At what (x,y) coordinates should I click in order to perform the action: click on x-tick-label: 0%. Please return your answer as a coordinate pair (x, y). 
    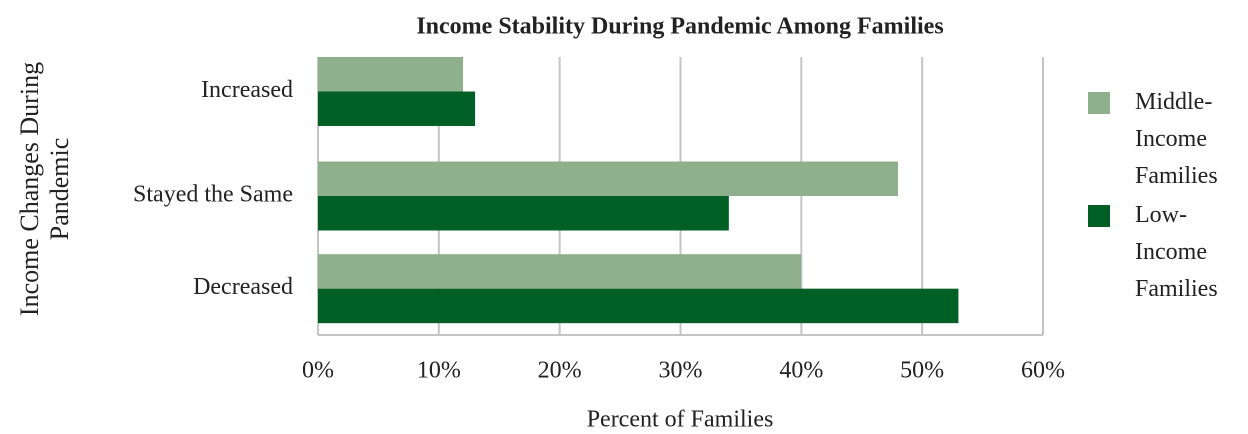
    Looking at the image, I should click on (318, 371).